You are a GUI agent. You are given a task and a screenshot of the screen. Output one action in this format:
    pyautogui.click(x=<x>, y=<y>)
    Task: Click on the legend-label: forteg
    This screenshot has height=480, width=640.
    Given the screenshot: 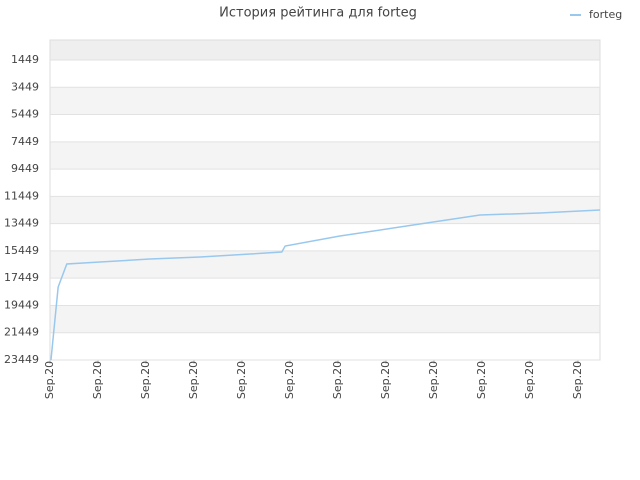 What is the action you would take?
    pyautogui.click(x=605, y=14)
    